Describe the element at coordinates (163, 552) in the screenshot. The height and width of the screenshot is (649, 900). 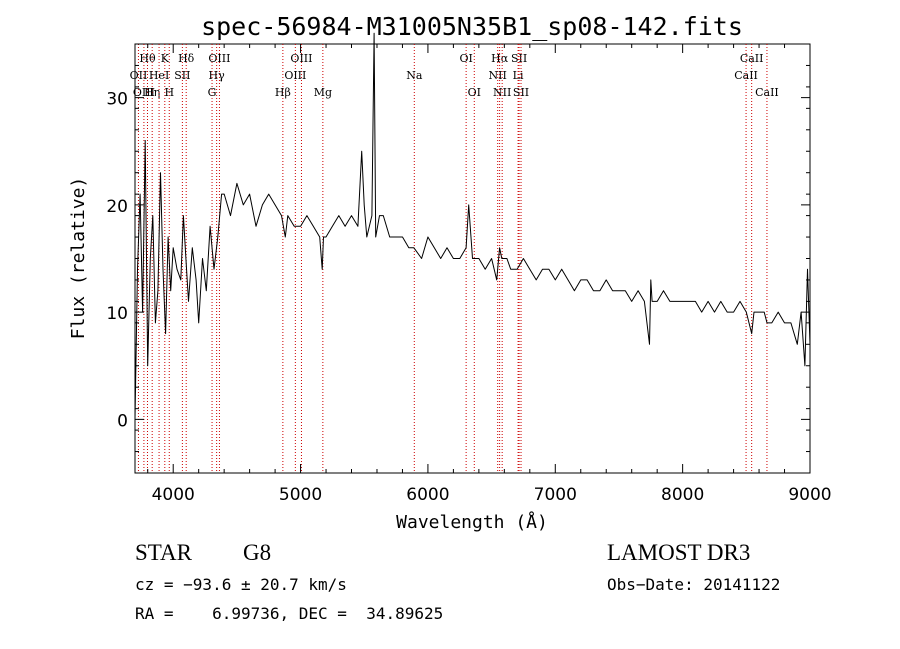
I see `object-class: STAR` at that location.